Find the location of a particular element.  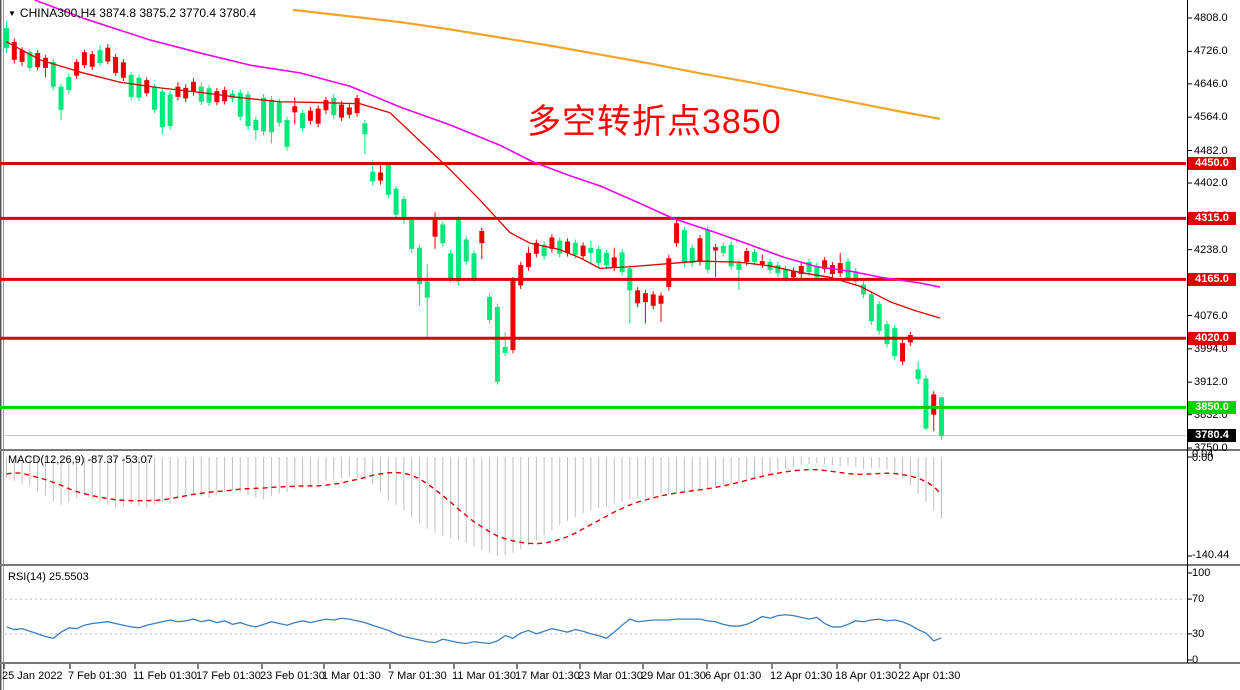

panel-separator-rsi is located at coordinates (620, 565).